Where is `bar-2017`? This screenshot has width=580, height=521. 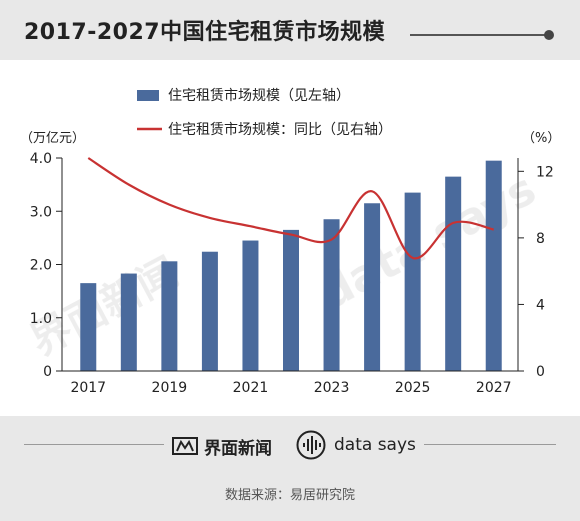 bar-2017 is located at coordinates (88, 327).